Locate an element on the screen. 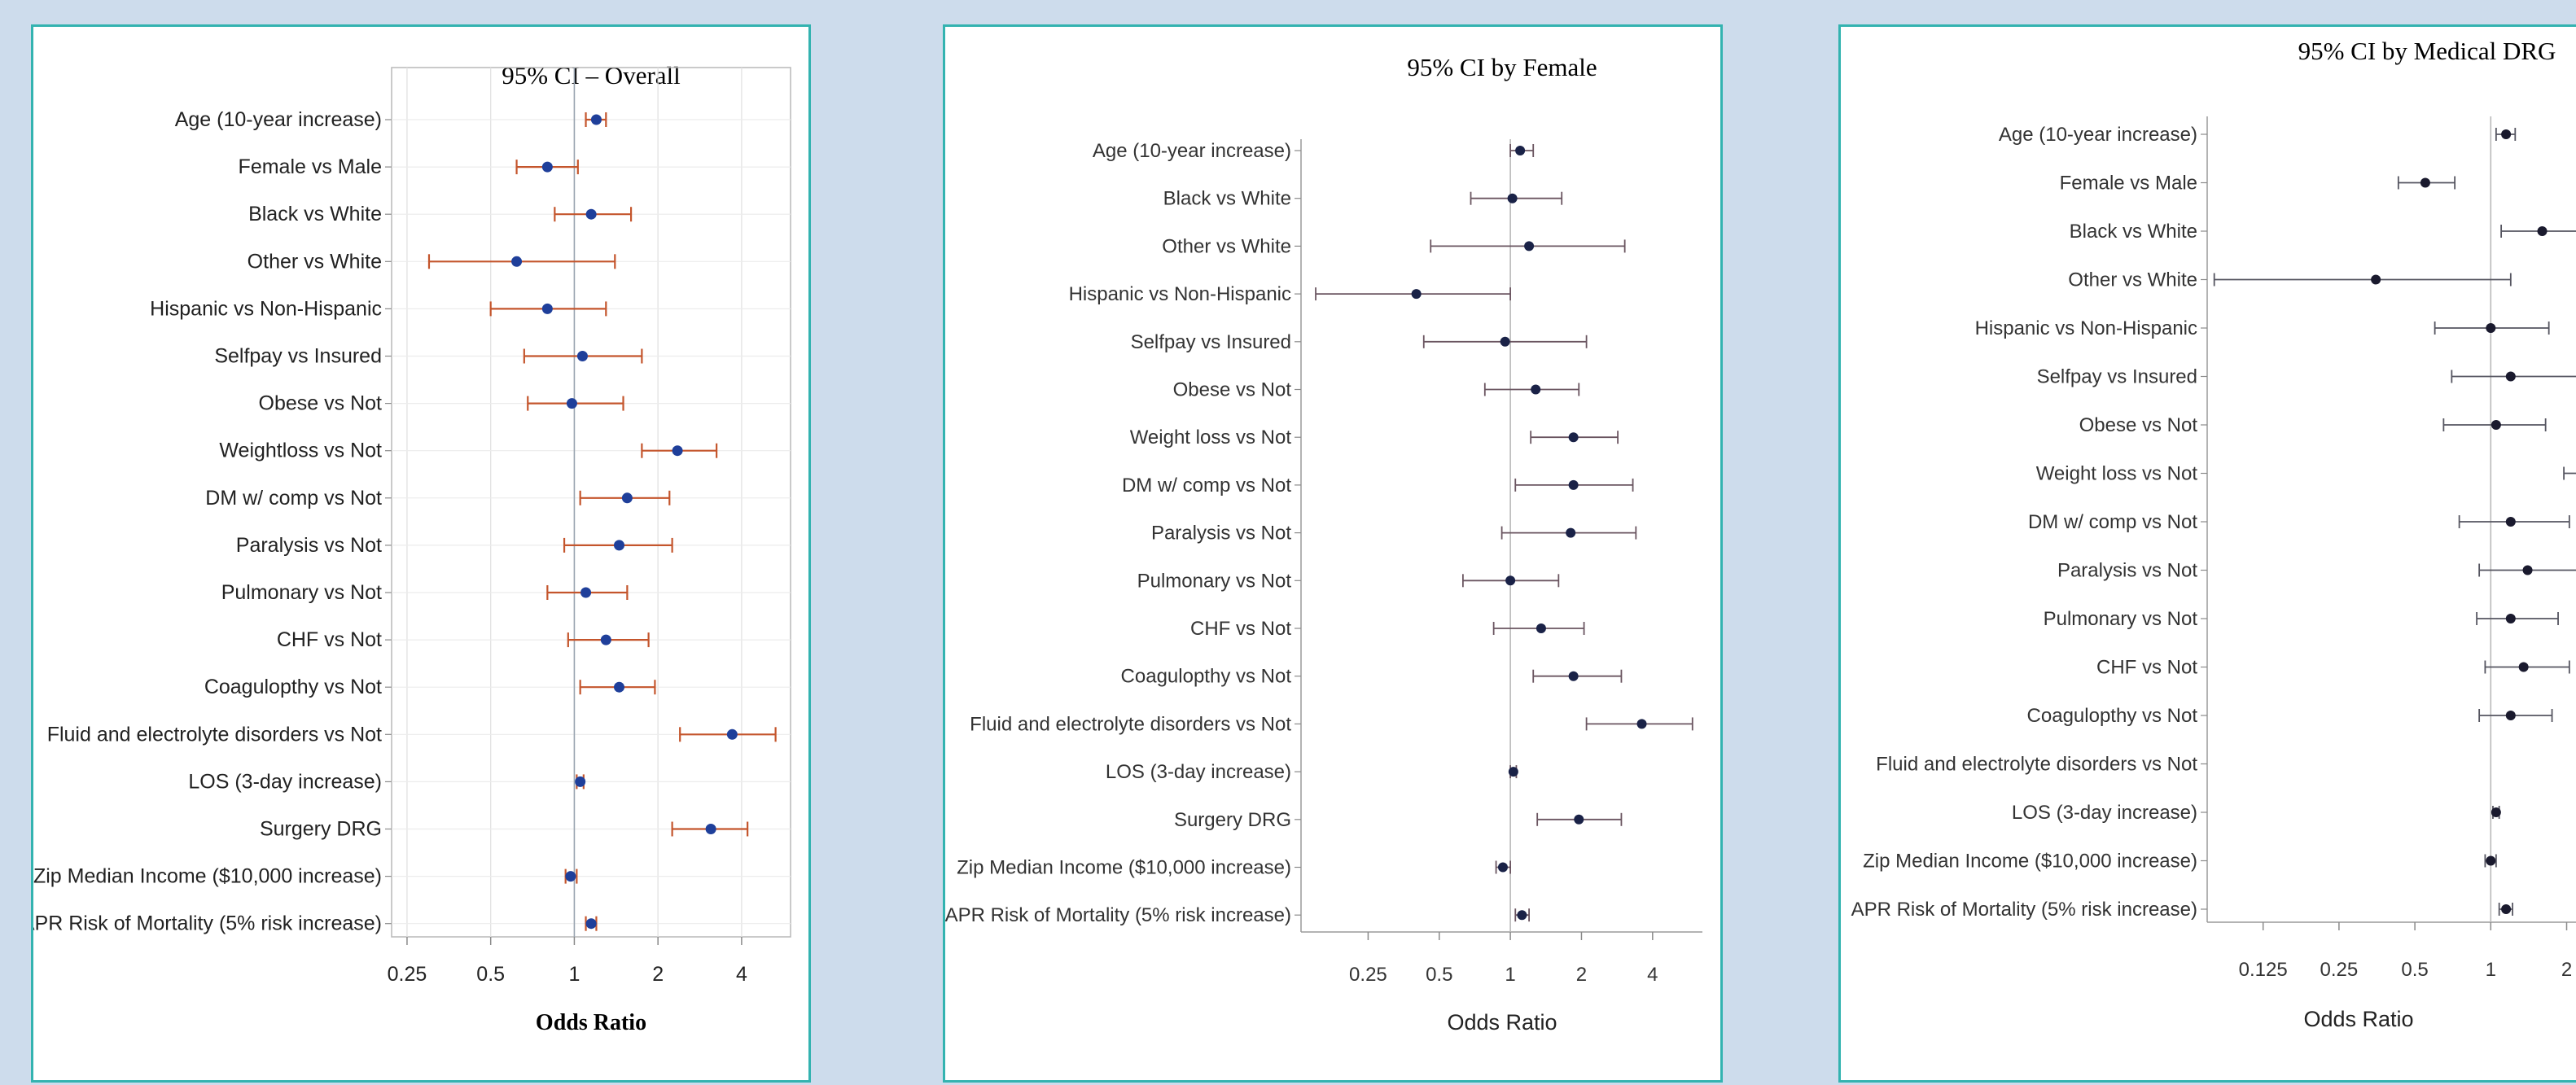 The width and height of the screenshot is (2576, 1085). row-label: Weightloss vs Not is located at coordinates (300, 451).